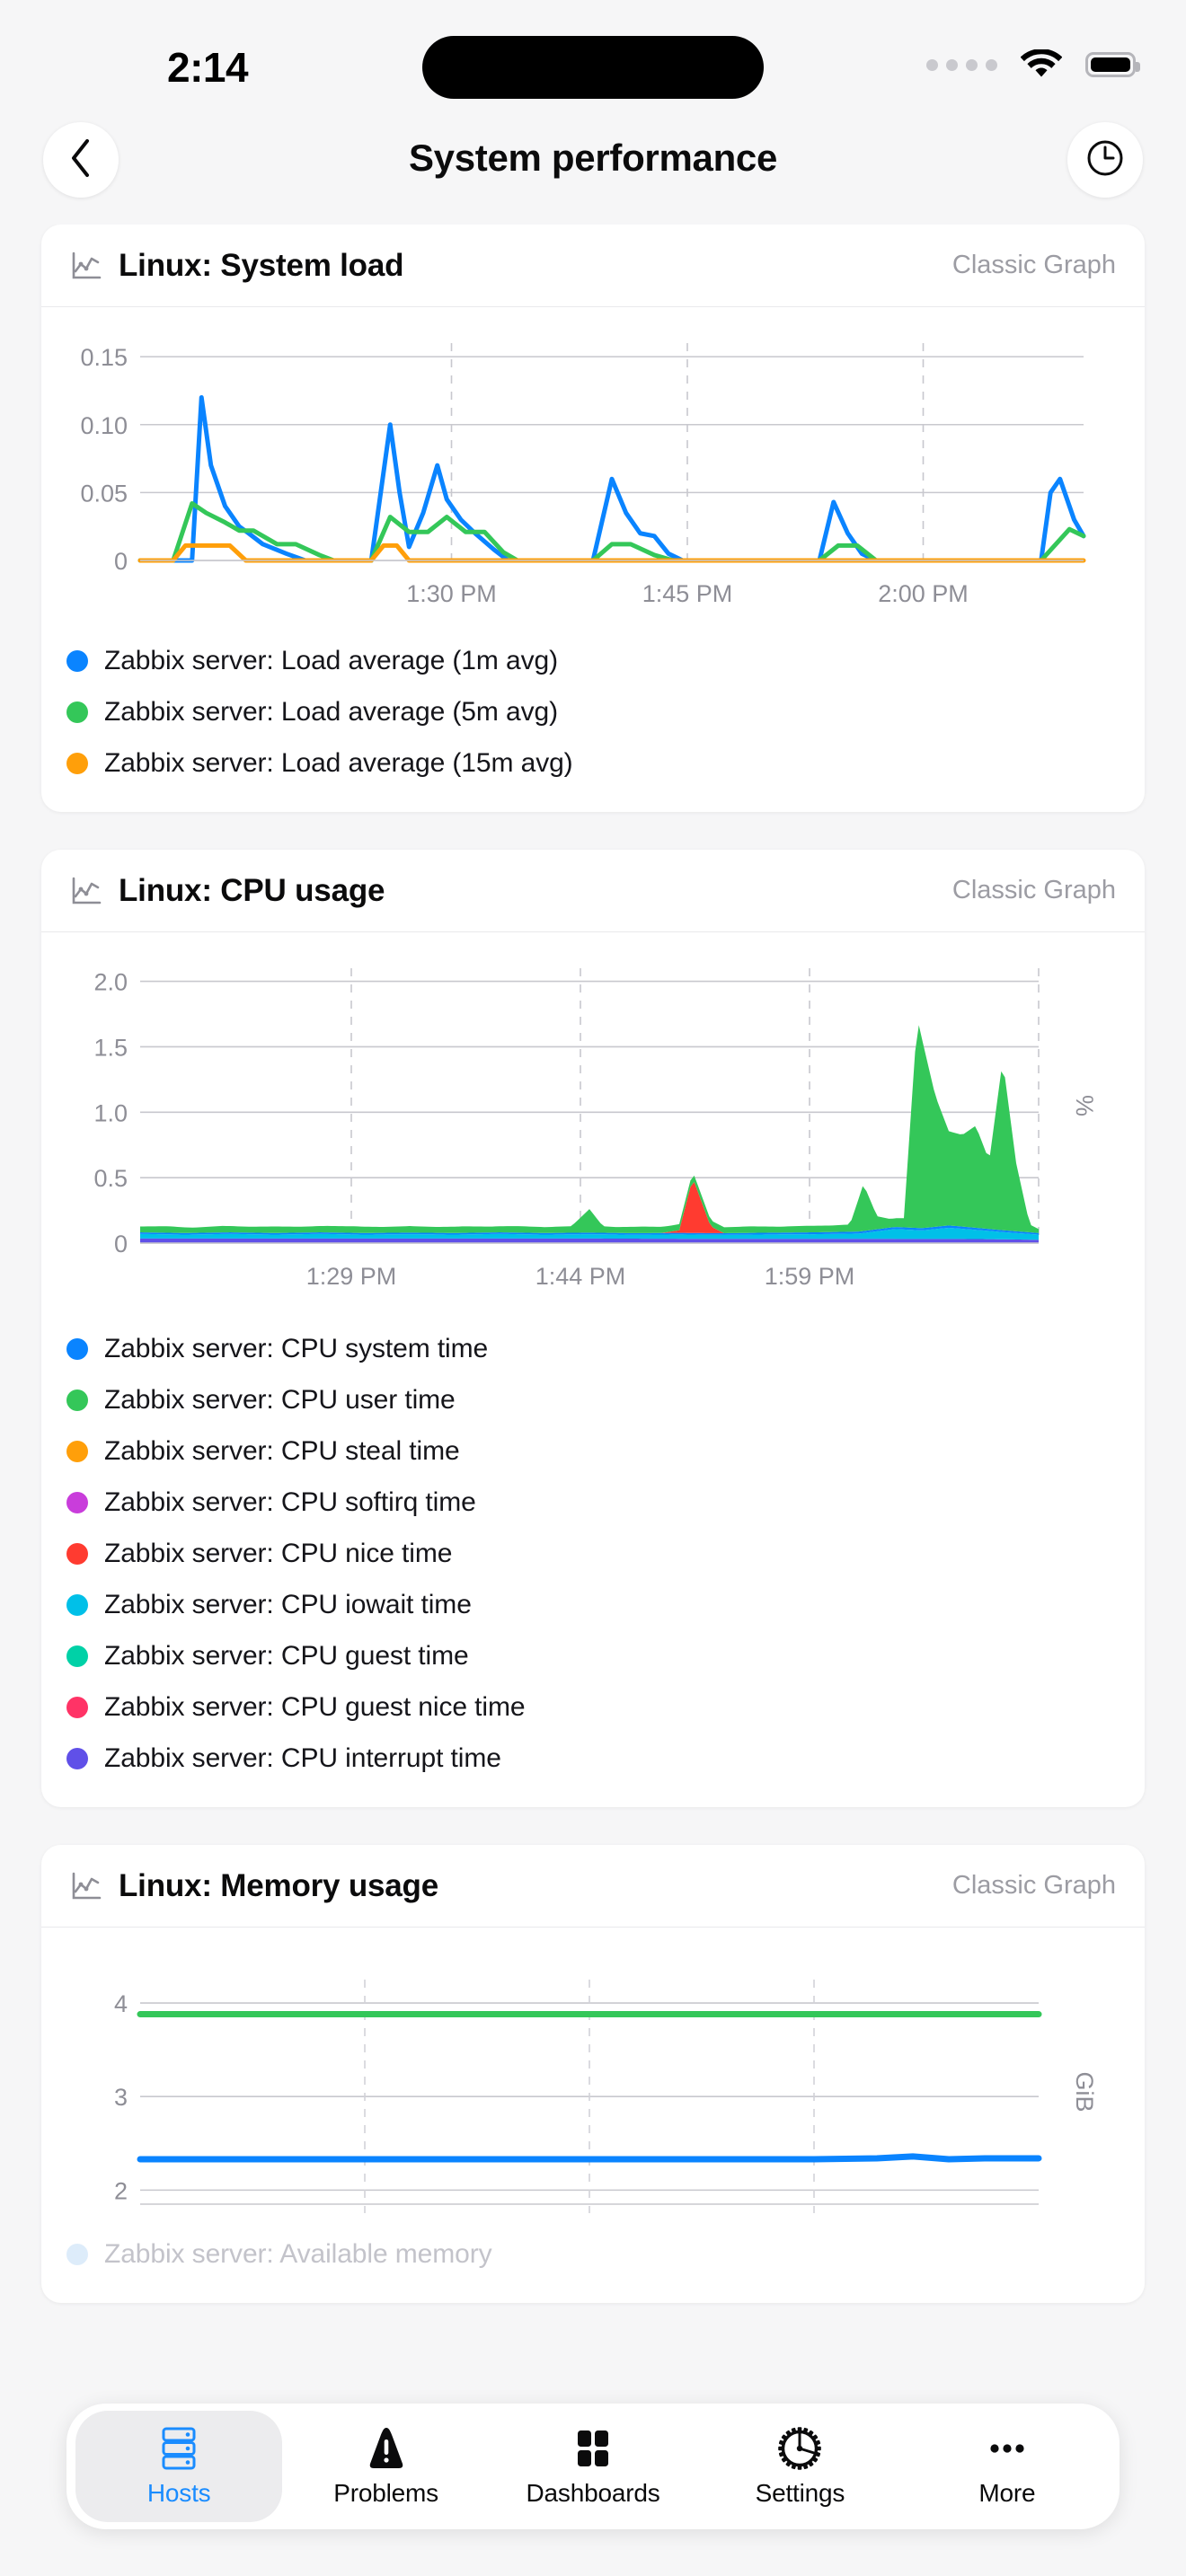 The height and width of the screenshot is (2576, 1186). I want to click on back-button, so click(81, 160).